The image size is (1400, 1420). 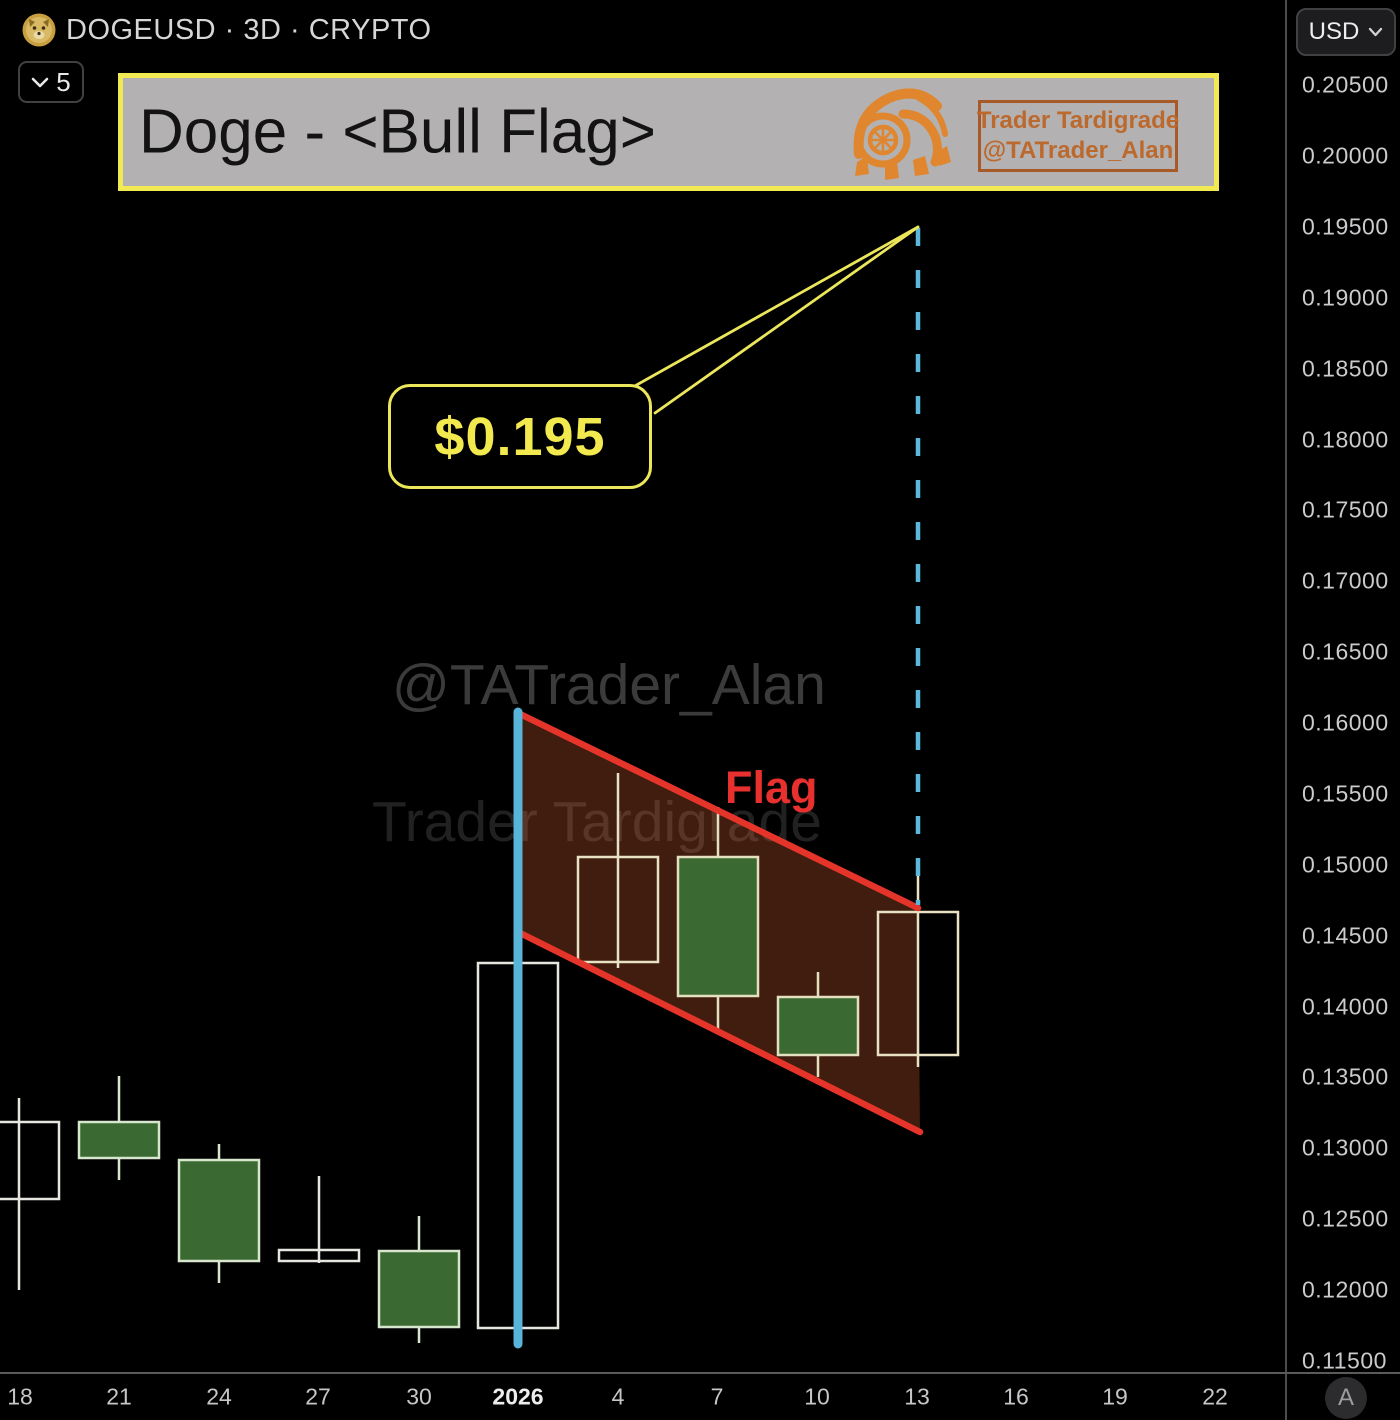 What do you see at coordinates (1345, 509) in the screenshot?
I see `price-tick-label: 0.17500` at bounding box center [1345, 509].